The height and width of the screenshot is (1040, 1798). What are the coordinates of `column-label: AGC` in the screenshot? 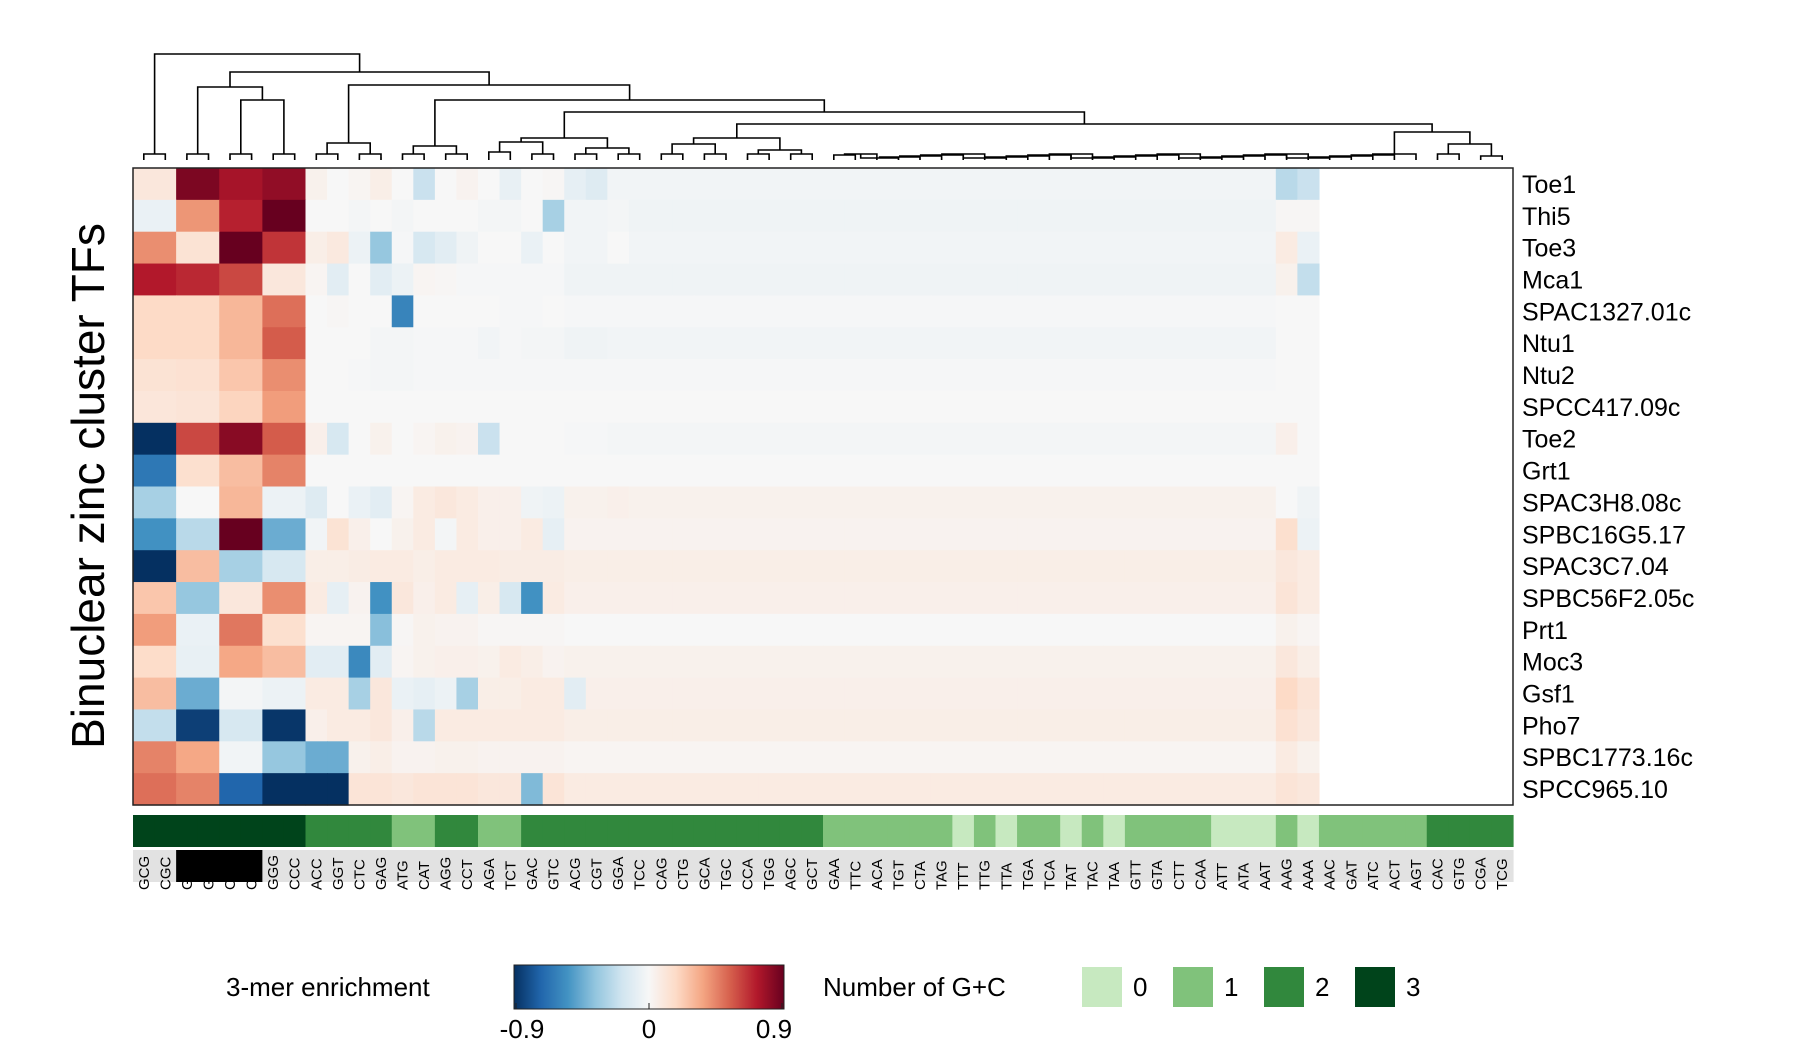 It's located at (791, 873).